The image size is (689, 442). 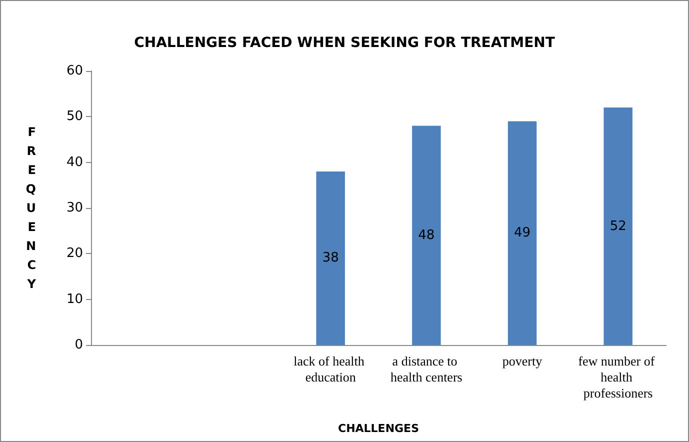 What do you see at coordinates (74, 254) in the screenshot?
I see `y-tick-label: 20` at bounding box center [74, 254].